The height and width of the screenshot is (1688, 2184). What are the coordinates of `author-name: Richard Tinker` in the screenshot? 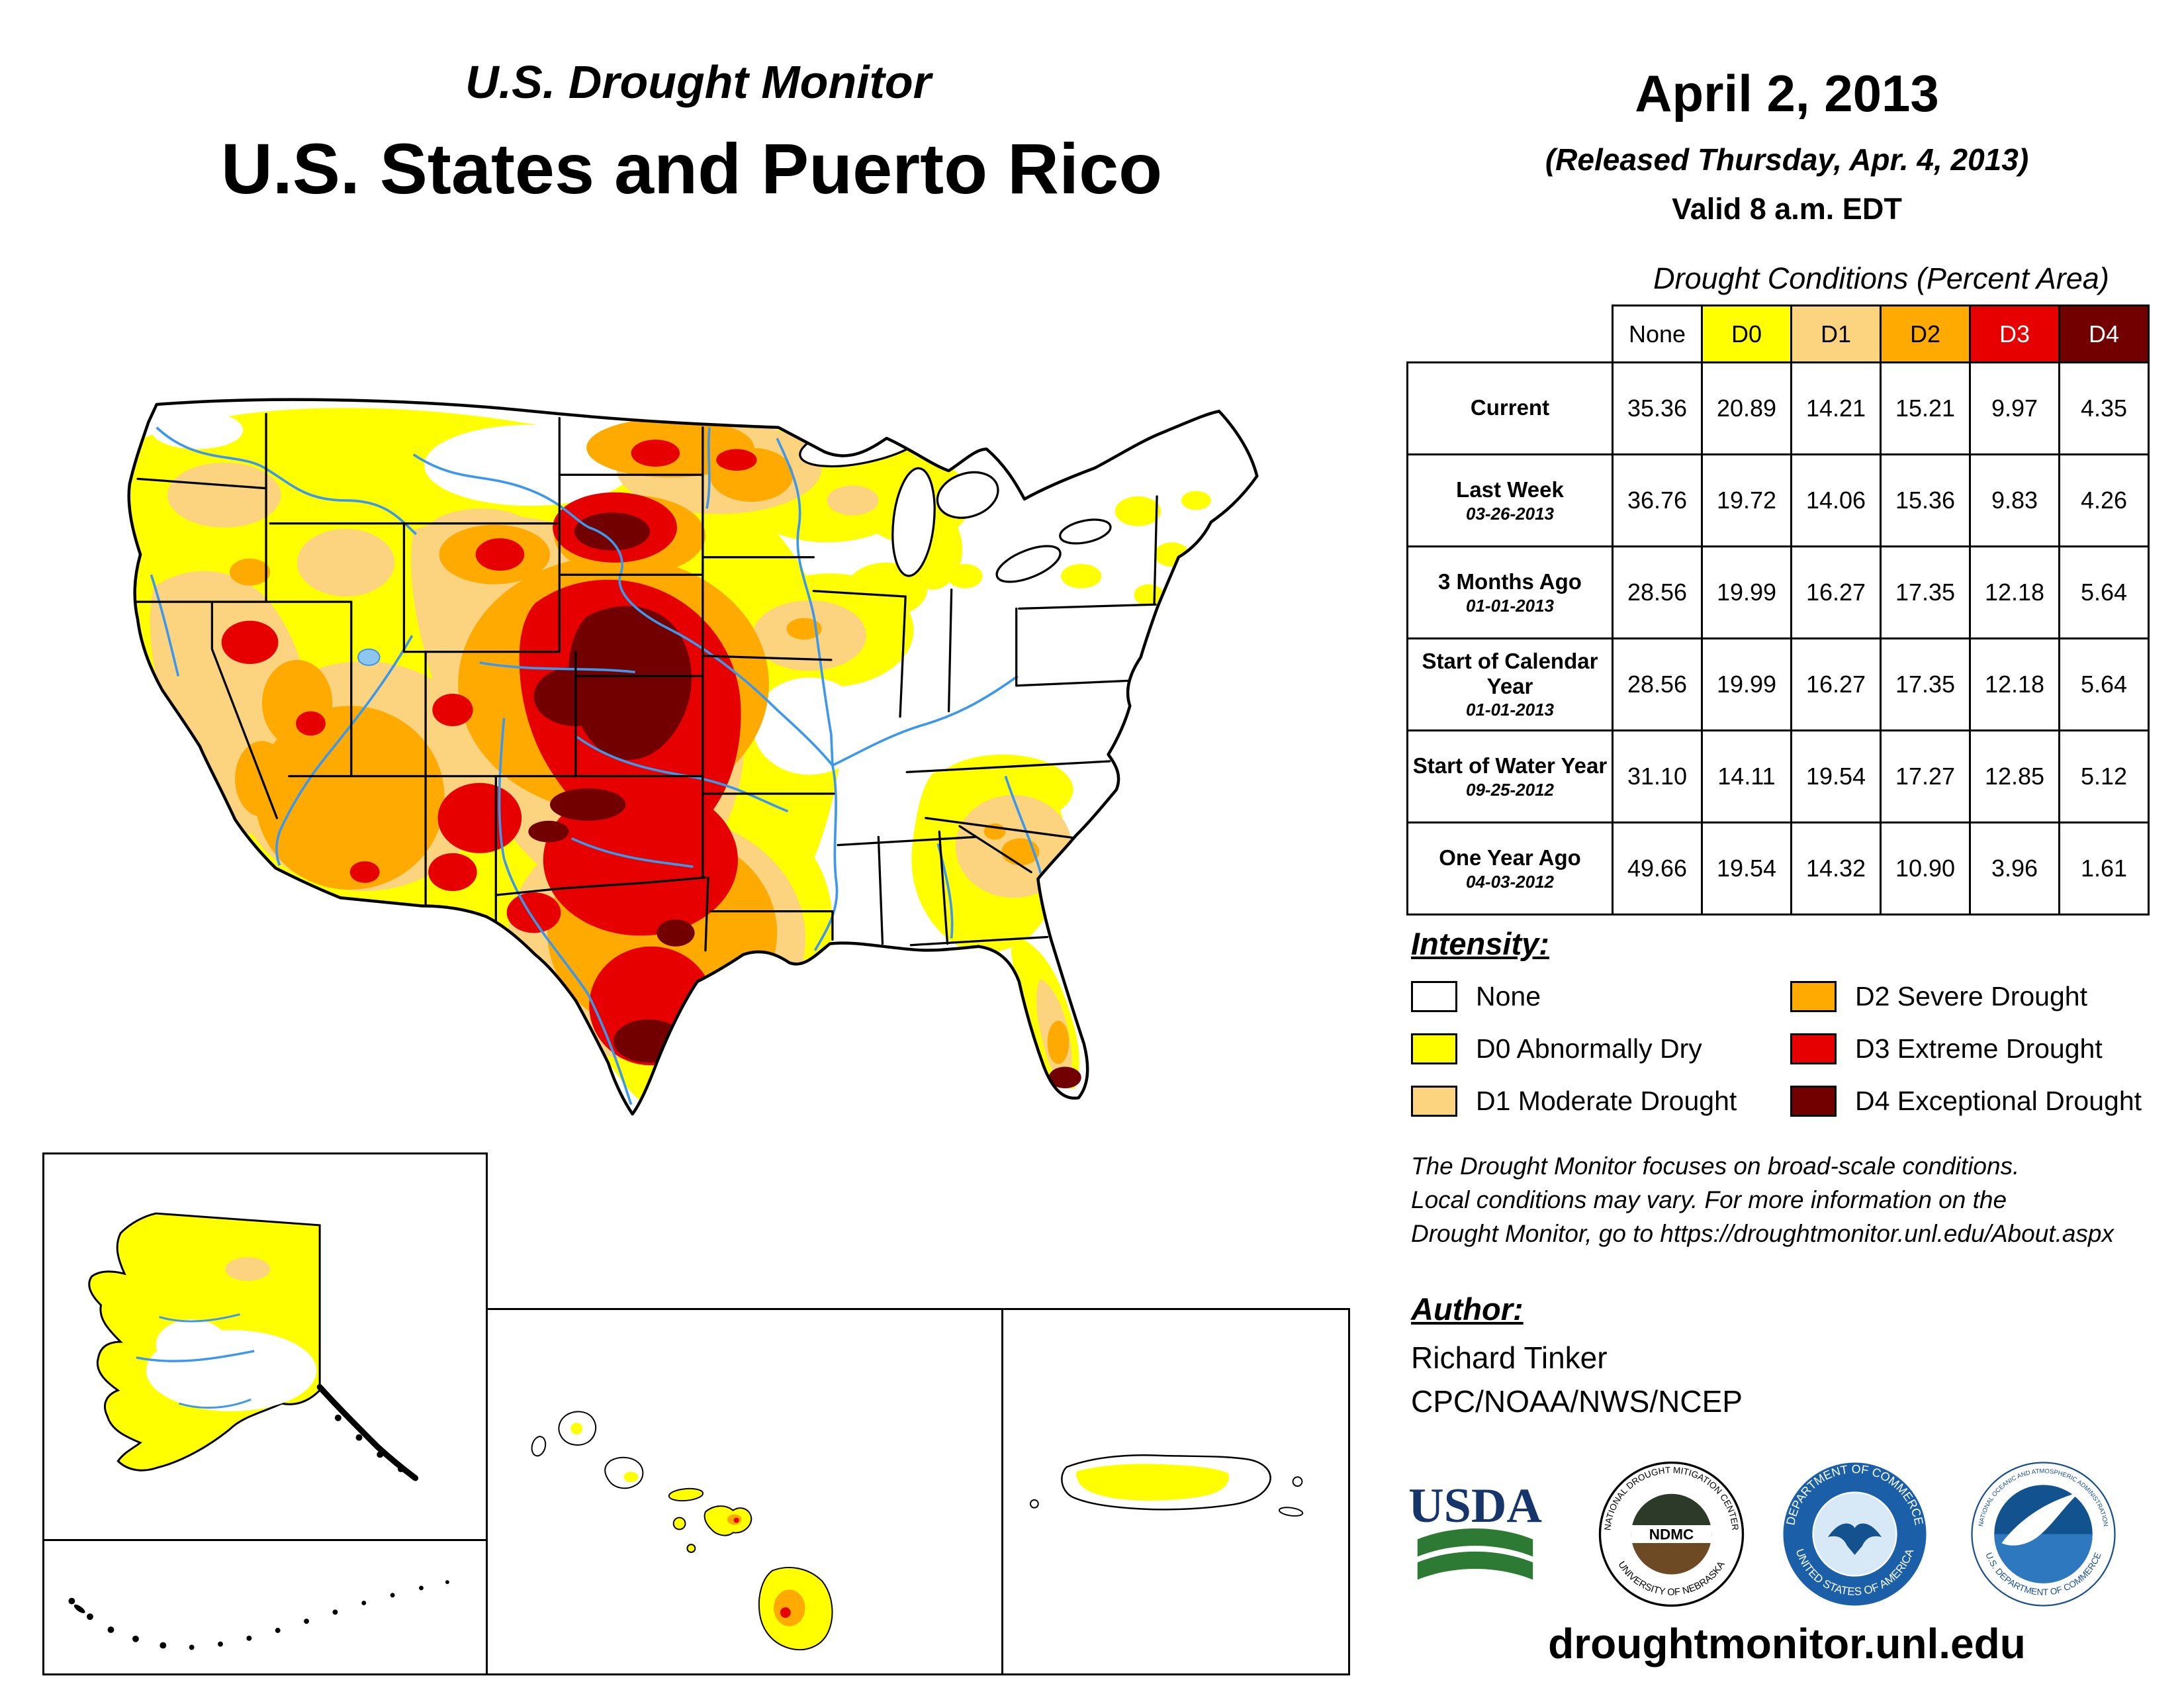 It's located at (1510, 1358).